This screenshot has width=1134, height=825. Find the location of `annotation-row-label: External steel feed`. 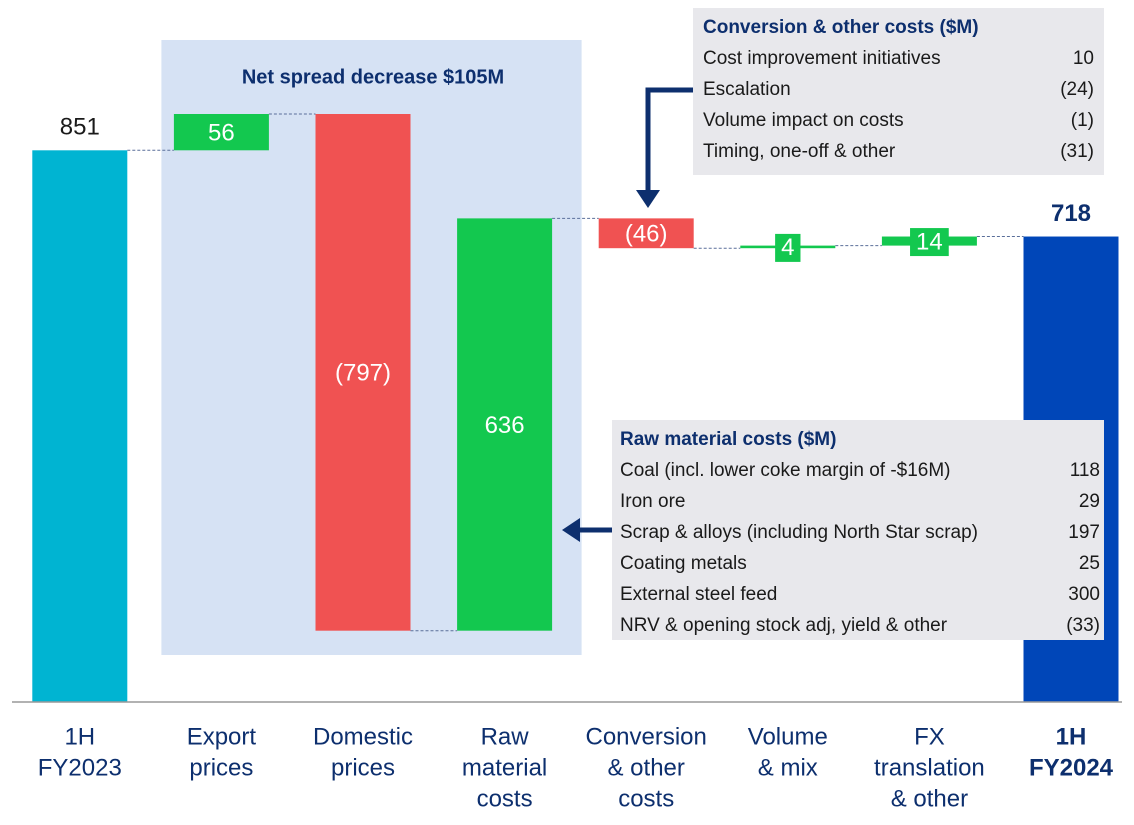

annotation-row-label: External steel feed is located at coordinates (698, 594).